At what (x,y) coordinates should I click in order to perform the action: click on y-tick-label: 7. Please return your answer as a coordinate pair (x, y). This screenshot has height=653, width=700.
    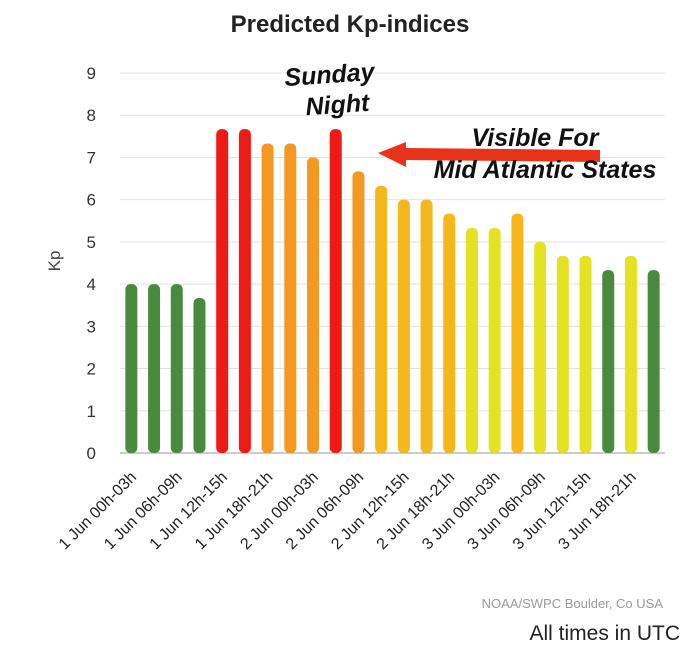
    Looking at the image, I should click on (91, 157).